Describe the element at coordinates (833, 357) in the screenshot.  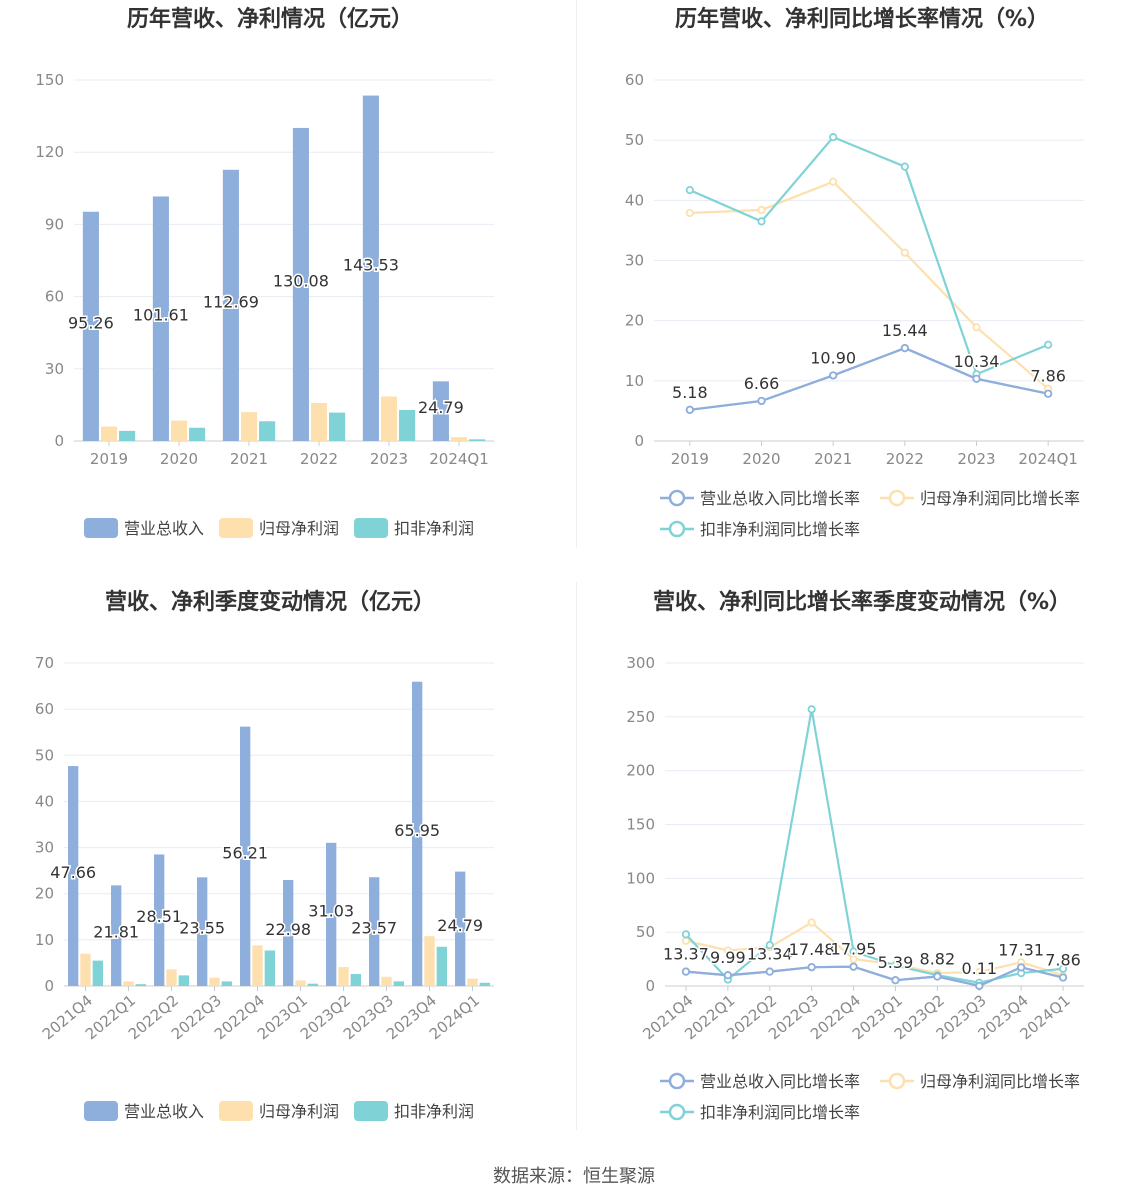
I see `line-value-label: 10.90` at that location.